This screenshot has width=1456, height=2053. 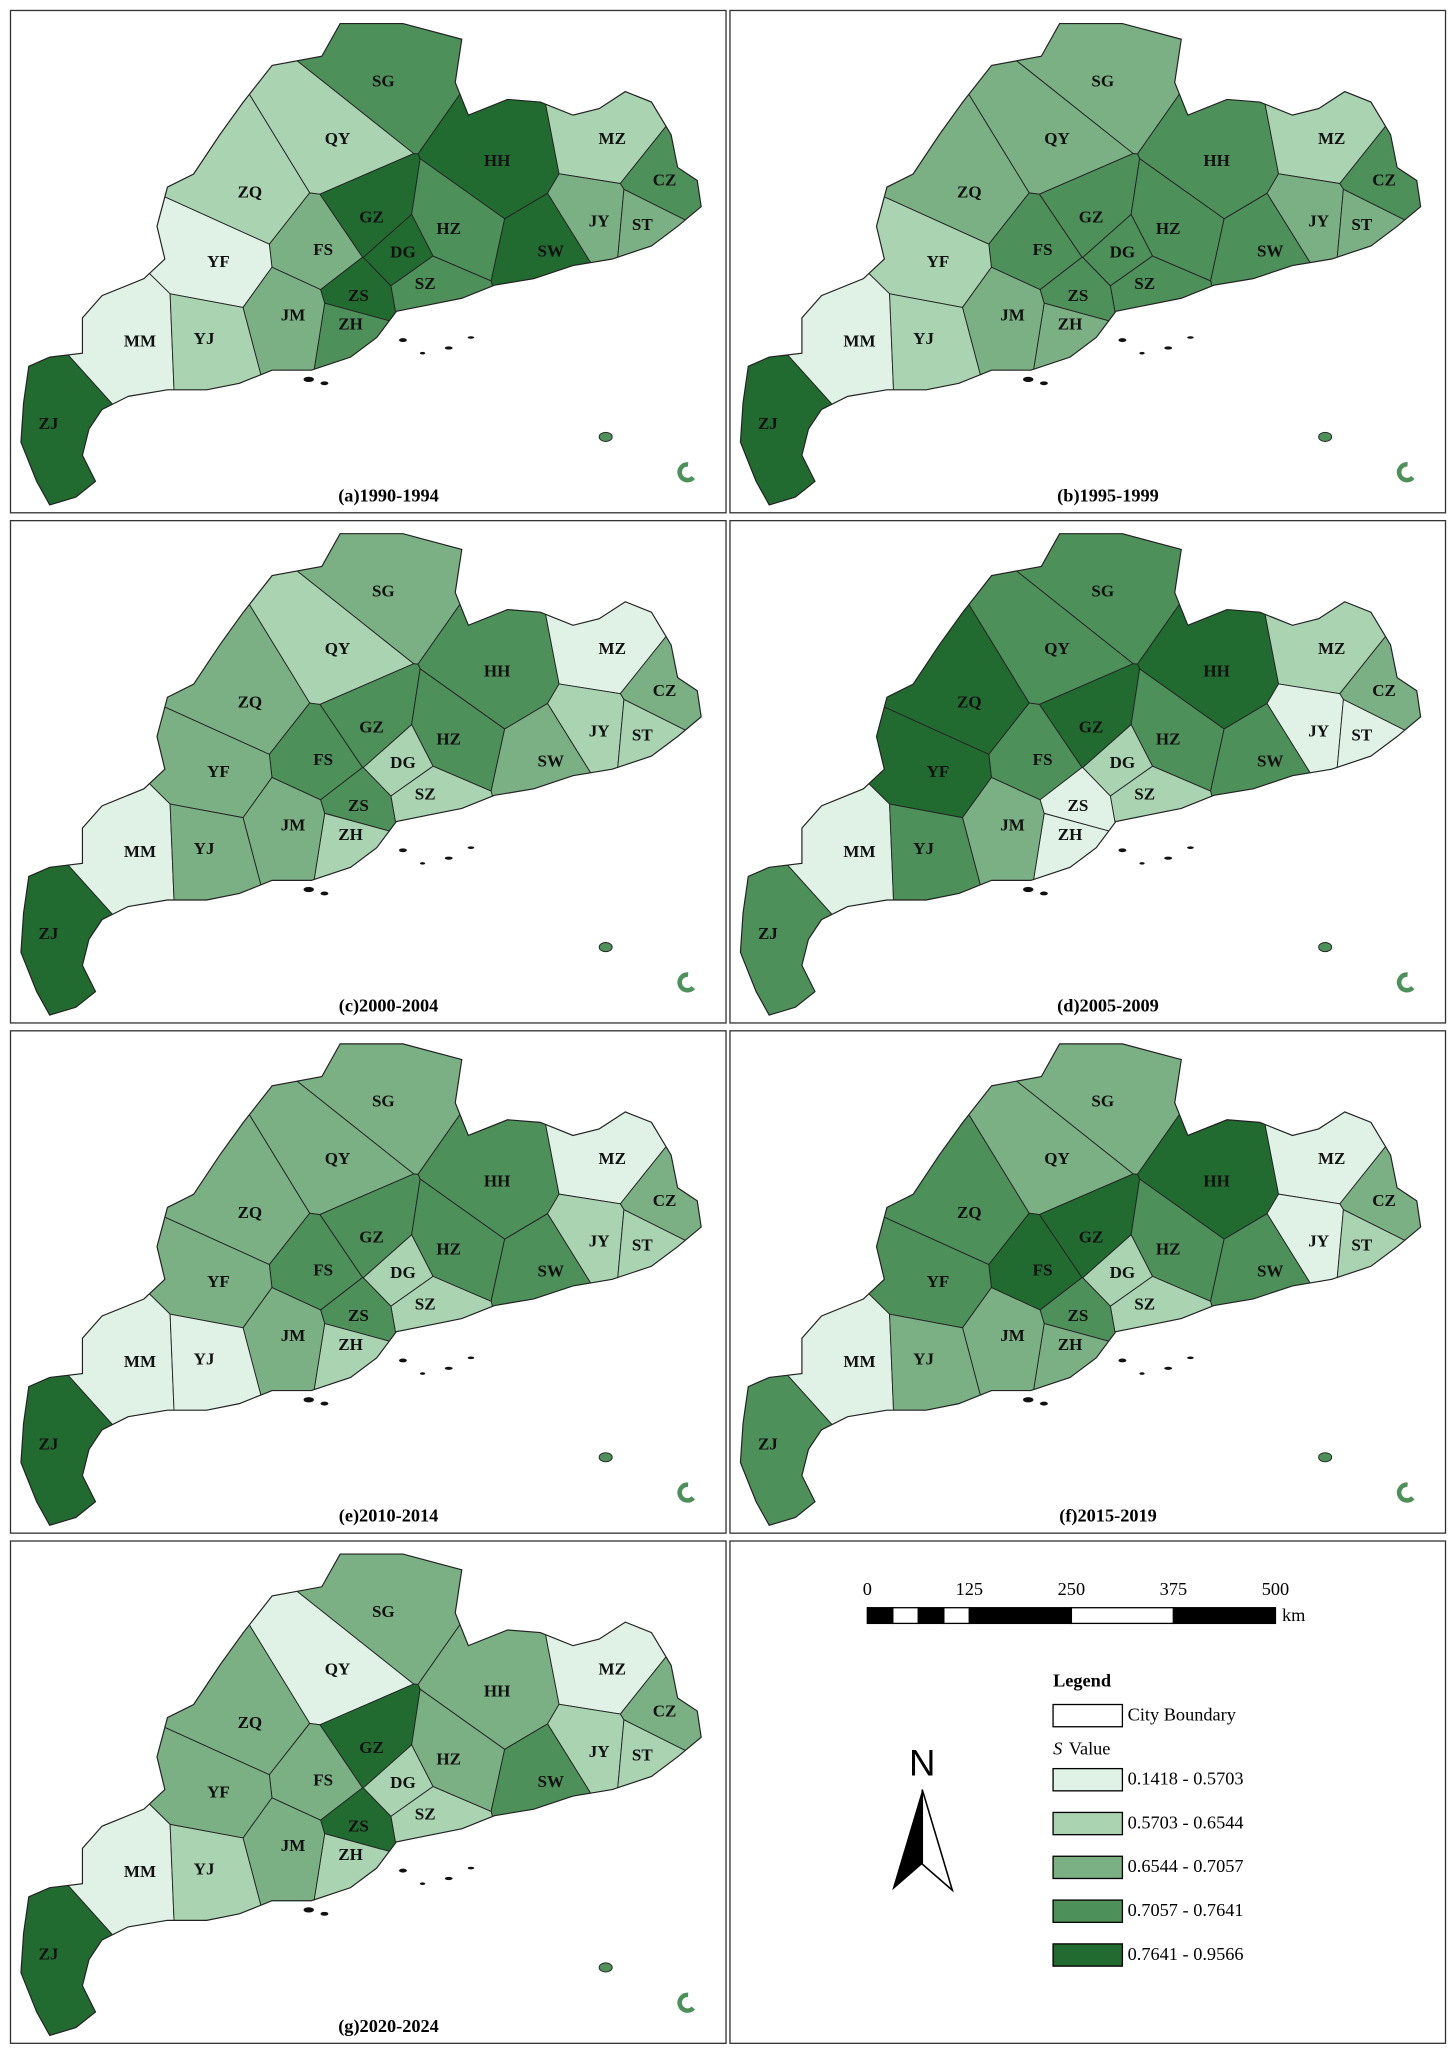 I want to click on city-label: SW, so click(x=551, y=250).